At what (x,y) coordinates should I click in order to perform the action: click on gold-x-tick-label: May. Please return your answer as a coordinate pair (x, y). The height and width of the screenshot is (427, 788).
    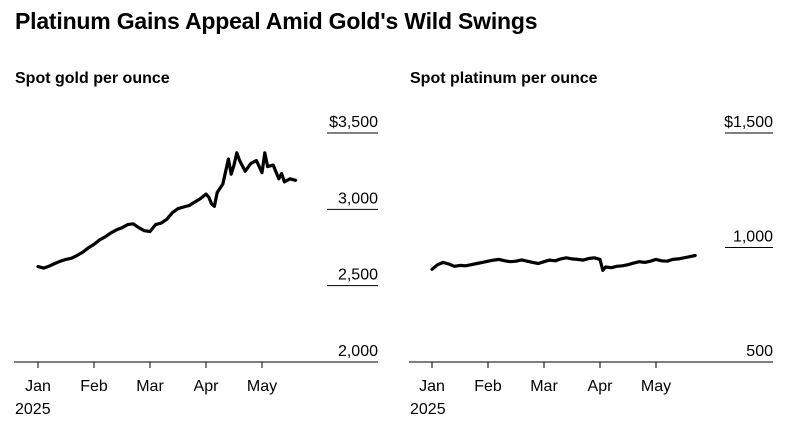
    Looking at the image, I should click on (262, 386).